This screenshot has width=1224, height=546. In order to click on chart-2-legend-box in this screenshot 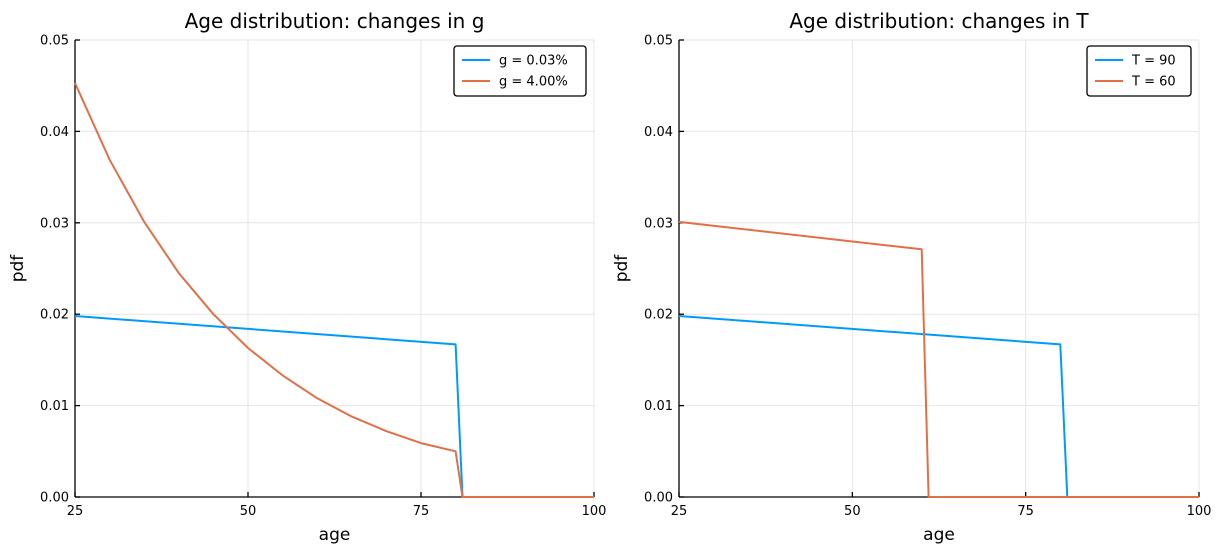, I will do `click(1139, 71)`.